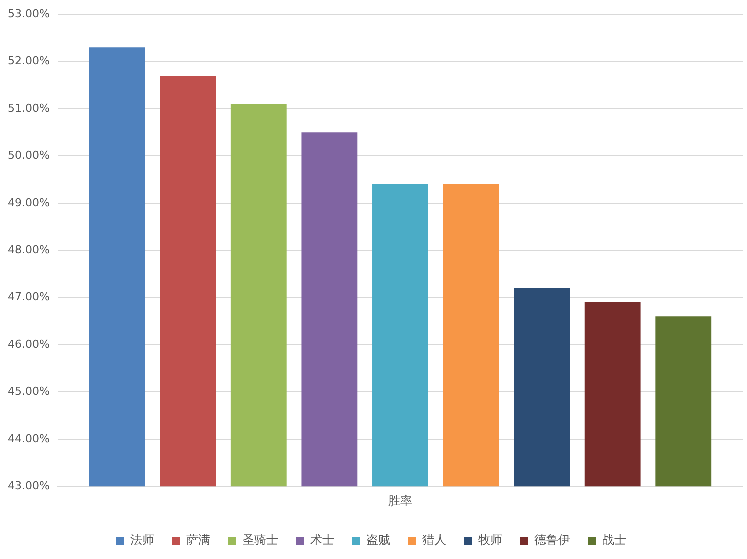 The width and height of the screenshot is (747, 559). I want to click on y-tick-label: 49.00%, so click(29, 203).